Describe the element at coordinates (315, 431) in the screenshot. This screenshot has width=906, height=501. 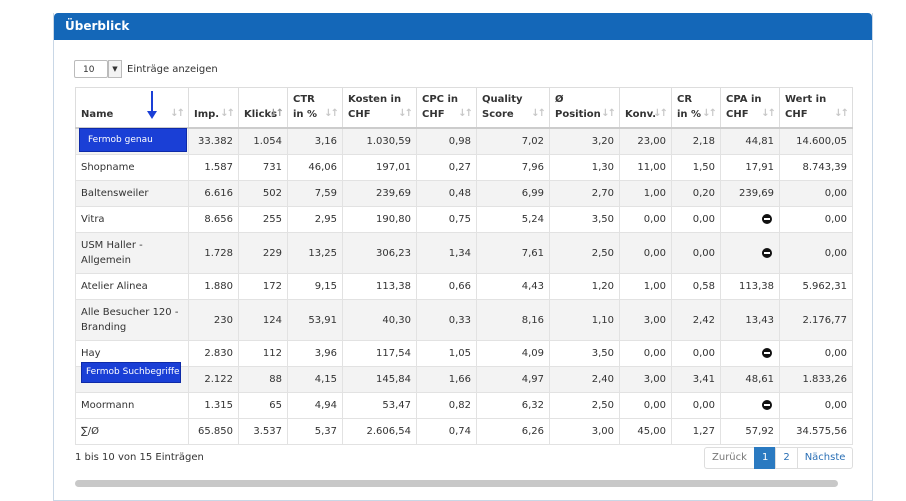
I see `totals-cell: 5,37` at that location.